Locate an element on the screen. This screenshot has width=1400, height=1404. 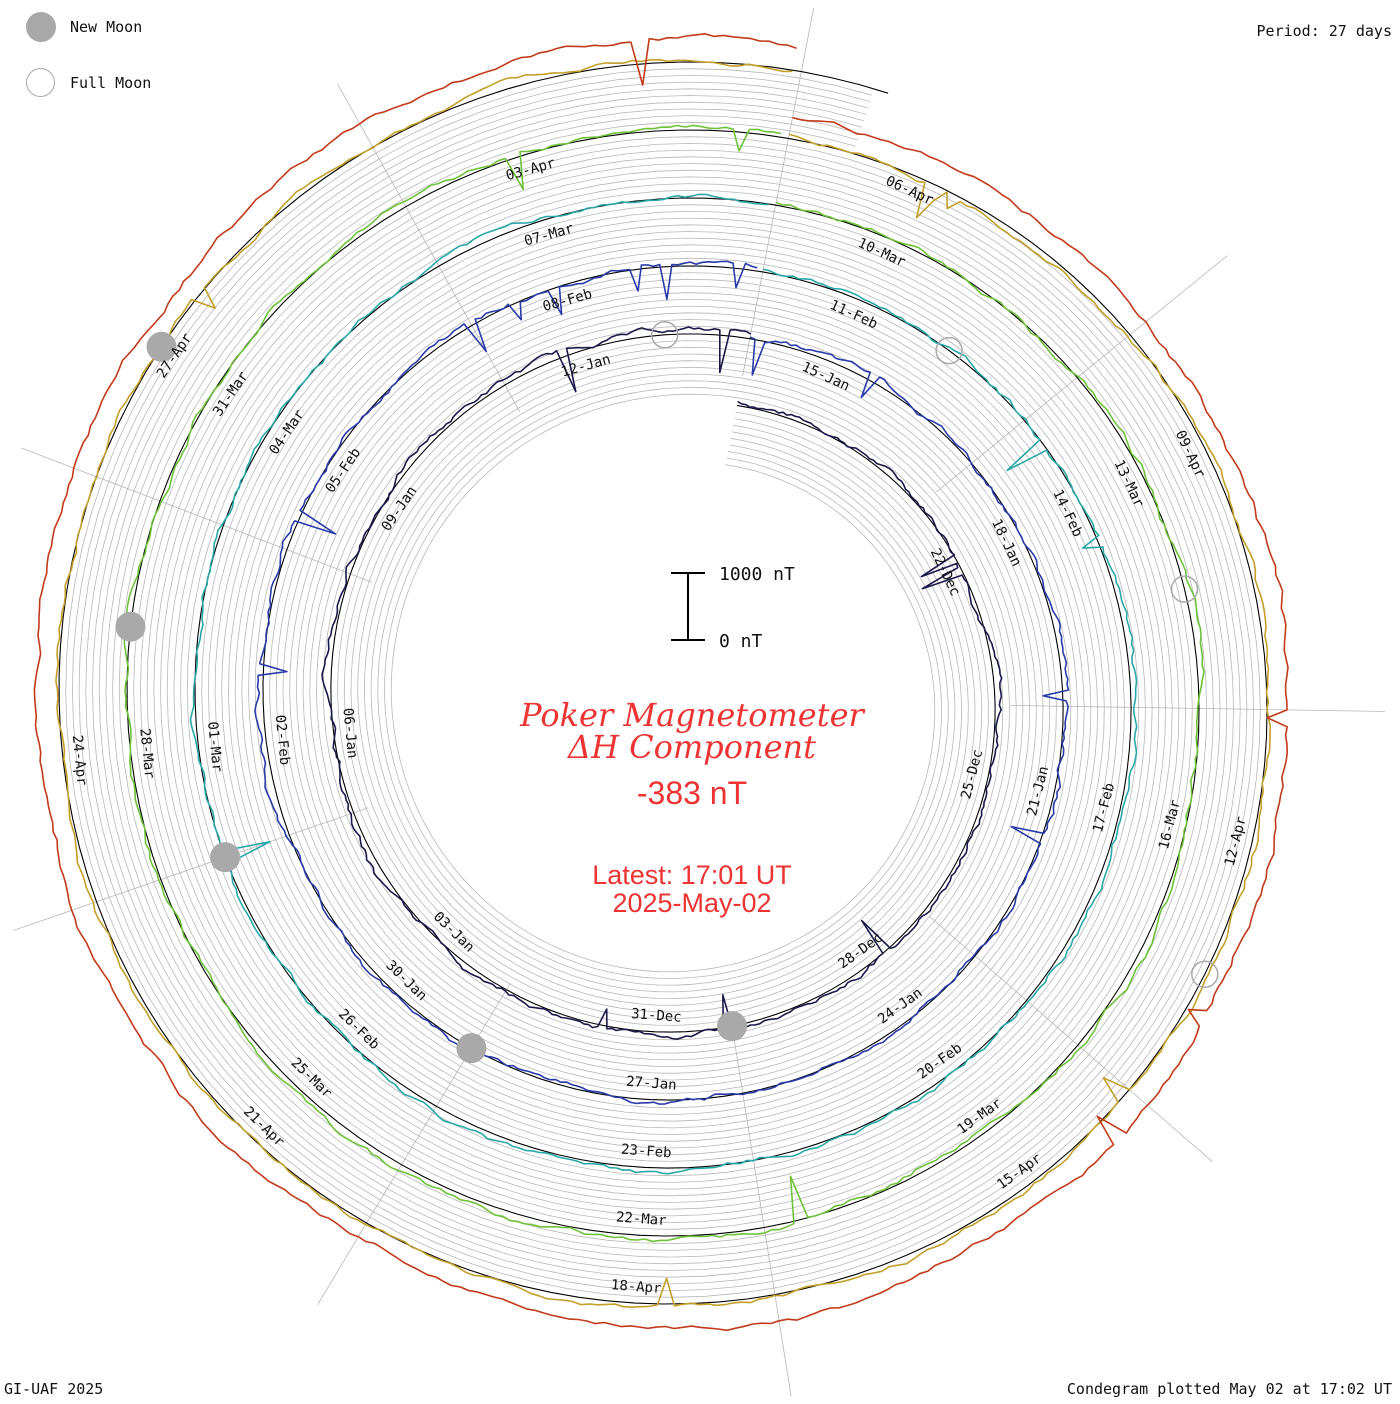
legend-new-moon-label: New Moon is located at coordinates (106, 27).